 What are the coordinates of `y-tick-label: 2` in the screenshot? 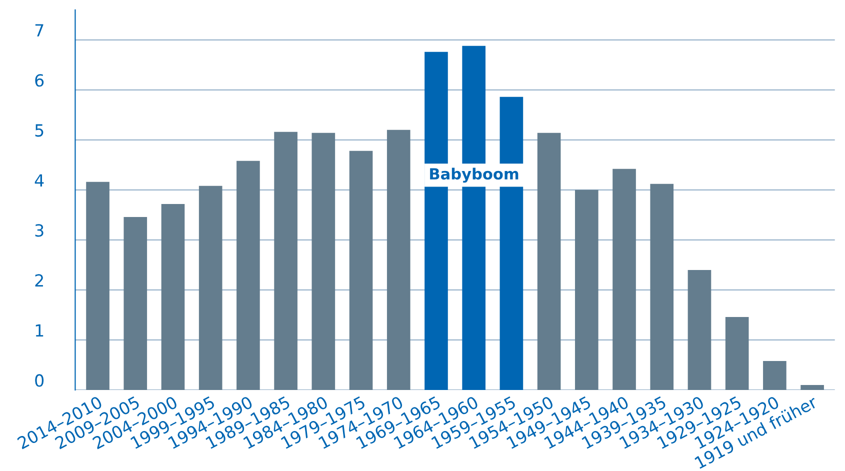 It's located at (39, 280).